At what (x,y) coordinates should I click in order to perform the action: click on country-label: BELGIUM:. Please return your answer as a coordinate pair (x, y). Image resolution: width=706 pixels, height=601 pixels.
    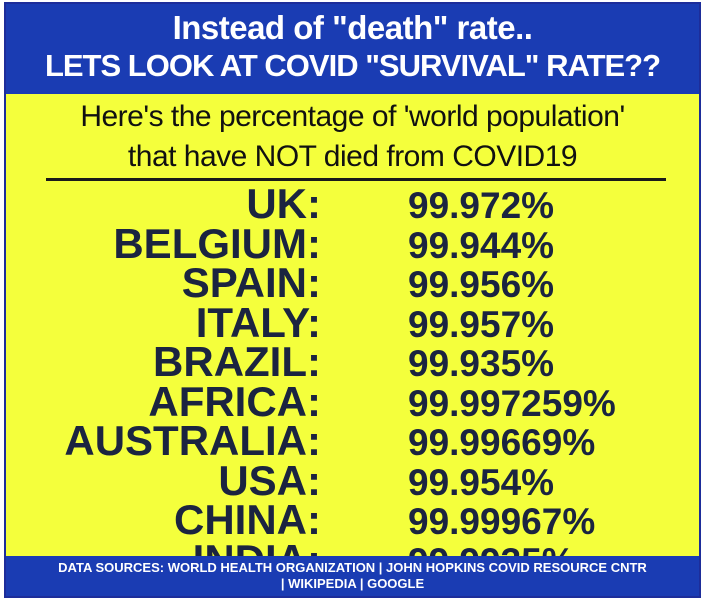
    Looking at the image, I should click on (217, 243).